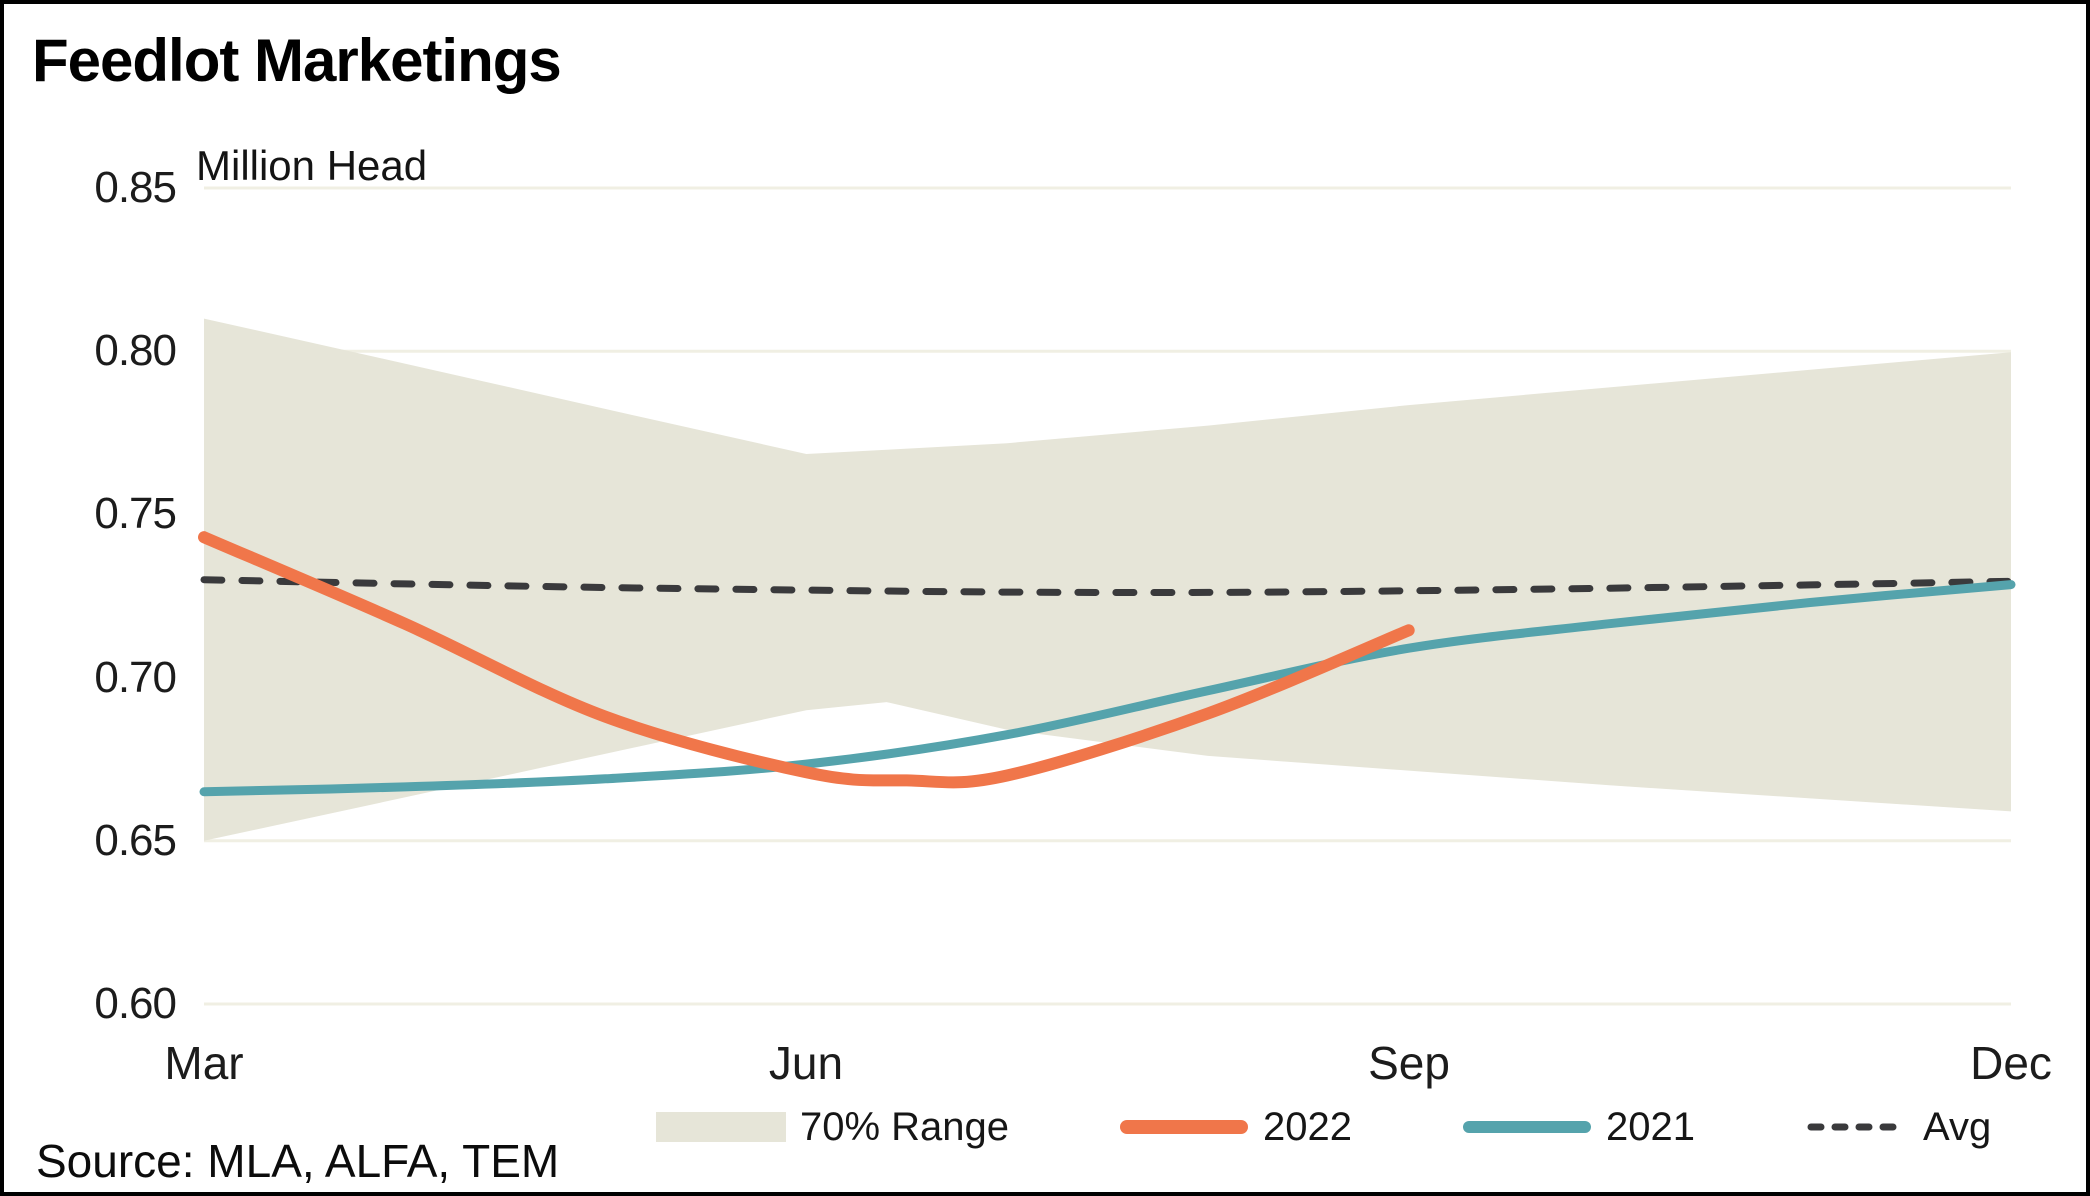 The width and height of the screenshot is (2090, 1196). I want to click on x-tick-label: Mar, so click(204, 1063).